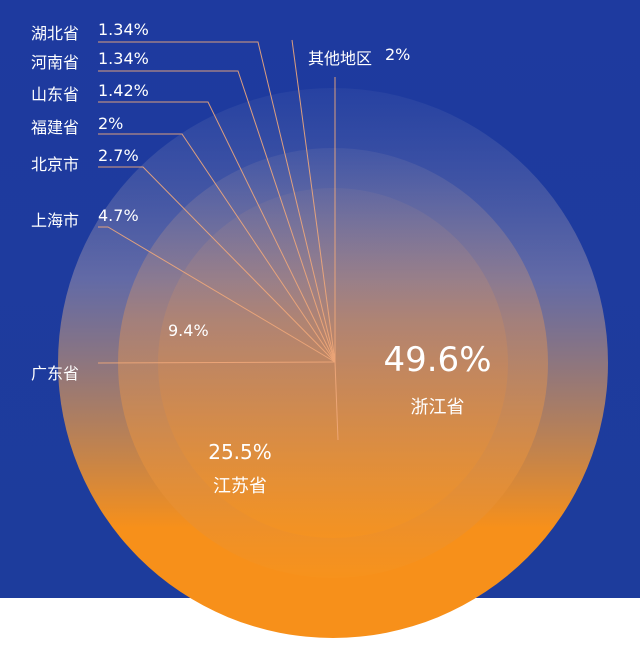  Describe the element at coordinates (55, 33) in the screenshot. I see `label-hubei: 湖北省` at that location.